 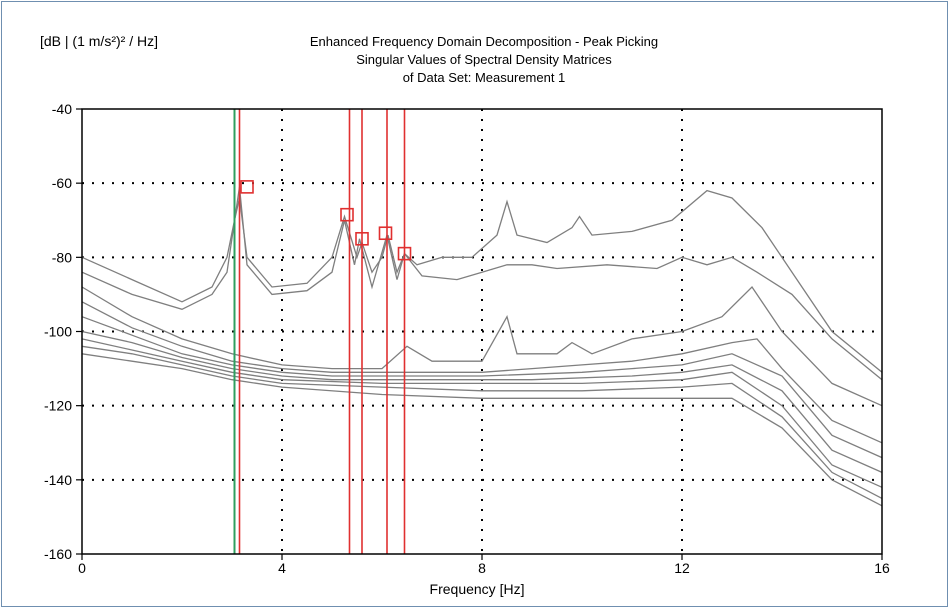 I want to click on x-tick-label: 0, so click(x=82, y=568).